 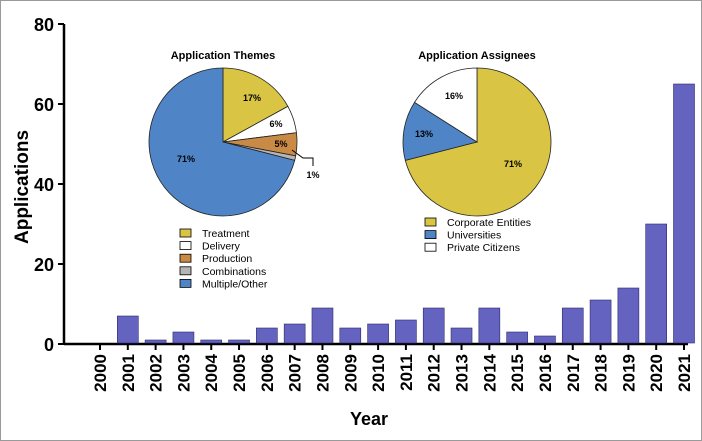 What do you see at coordinates (255, 105) in the screenshot?
I see `pie-slice-treatment` at bounding box center [255, 105].